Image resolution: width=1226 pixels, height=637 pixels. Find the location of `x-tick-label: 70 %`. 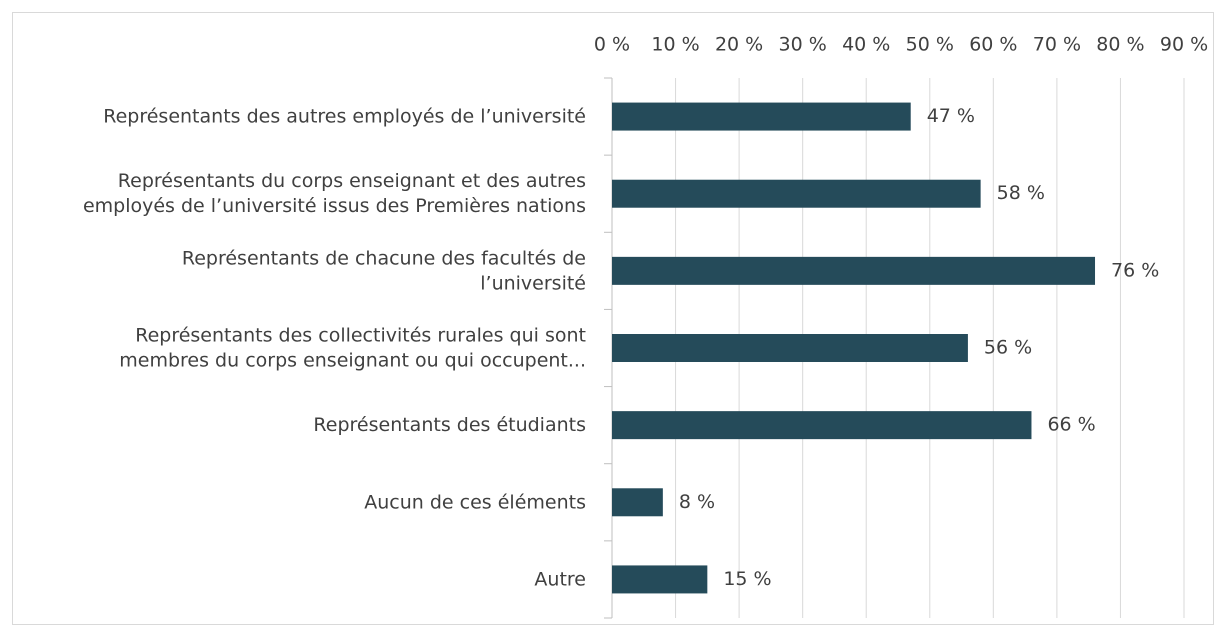

x-tick-label: 70 % is located at coordinates (1057, 45).